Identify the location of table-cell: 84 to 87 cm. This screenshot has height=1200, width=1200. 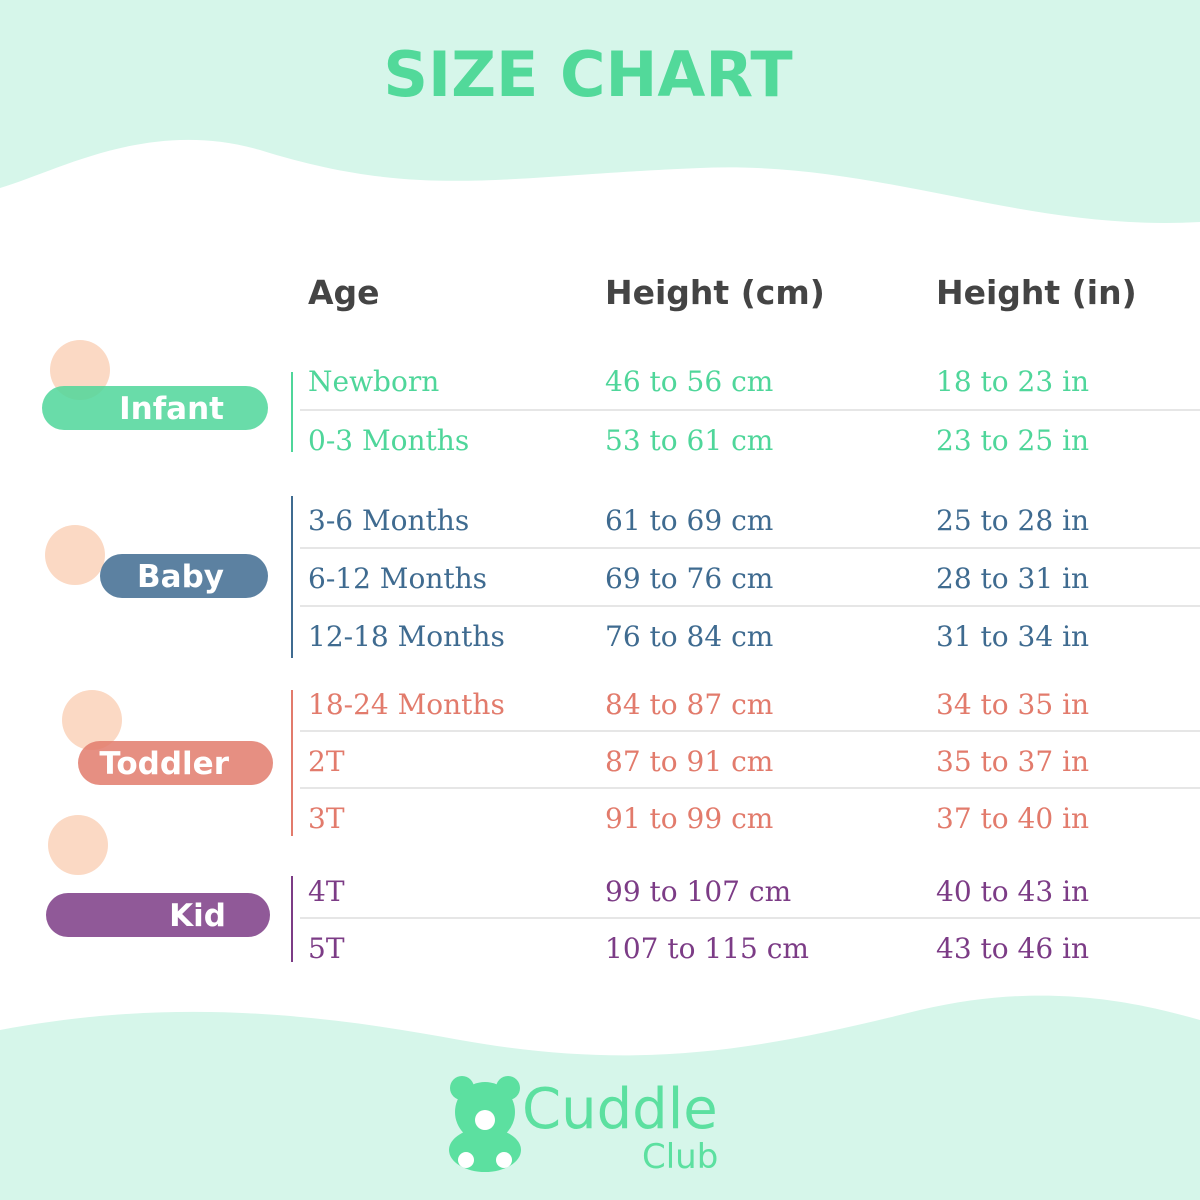
(689, 704).